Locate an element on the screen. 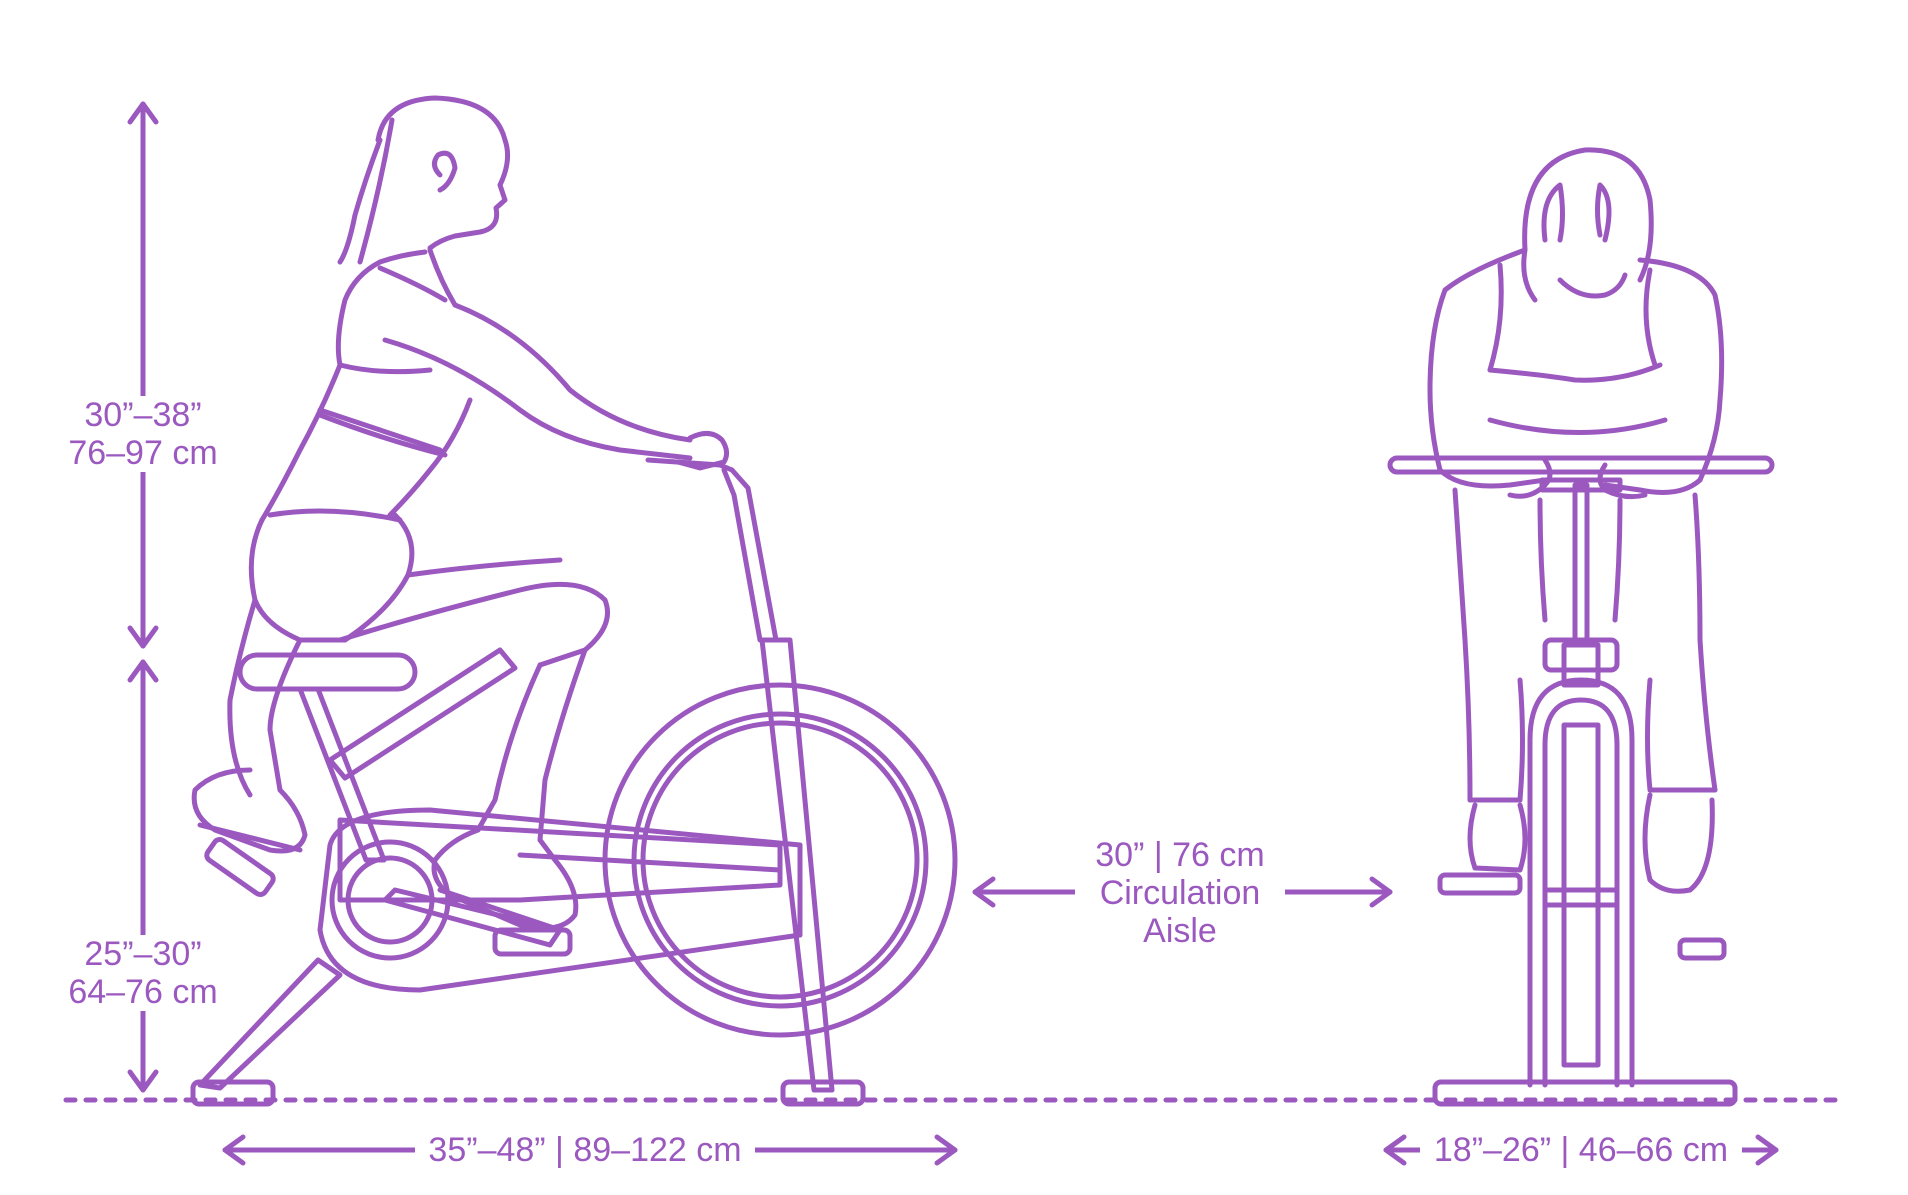  bike-length-label: 35”–48” | 89–122 cm is located at coordinates (585, 1150).